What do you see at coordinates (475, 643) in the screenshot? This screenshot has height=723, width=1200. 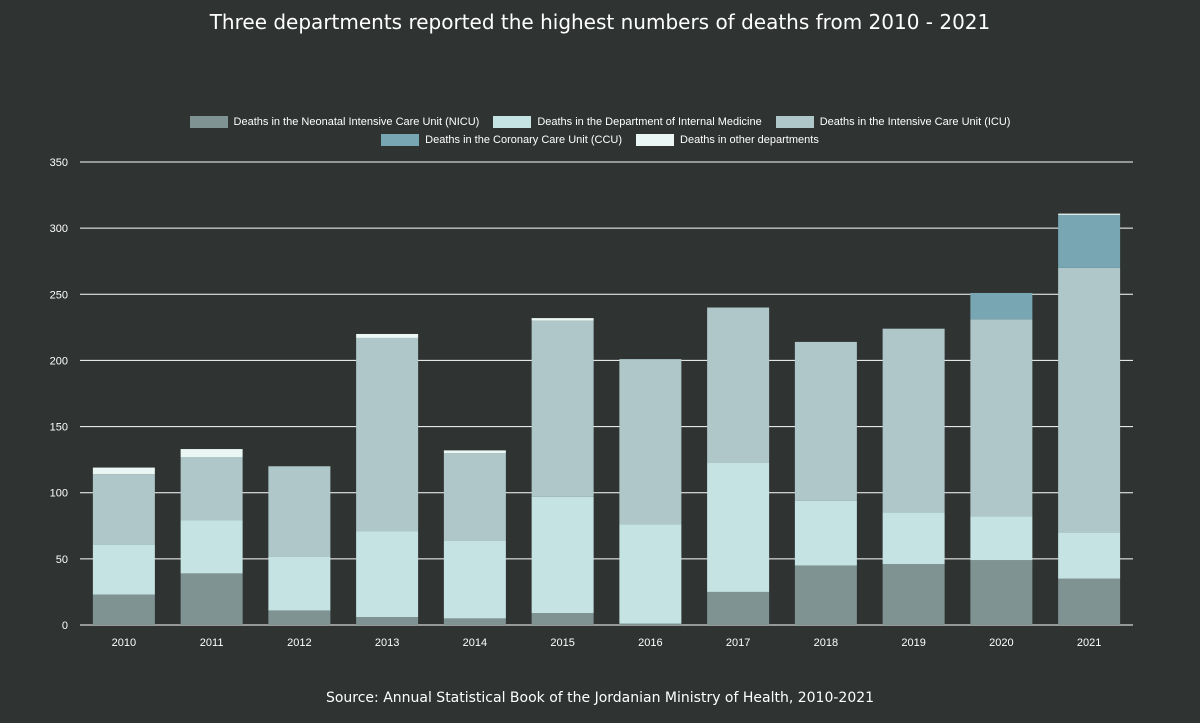 I see `x-tick-label: 2014` at bounding box center [475, 643].